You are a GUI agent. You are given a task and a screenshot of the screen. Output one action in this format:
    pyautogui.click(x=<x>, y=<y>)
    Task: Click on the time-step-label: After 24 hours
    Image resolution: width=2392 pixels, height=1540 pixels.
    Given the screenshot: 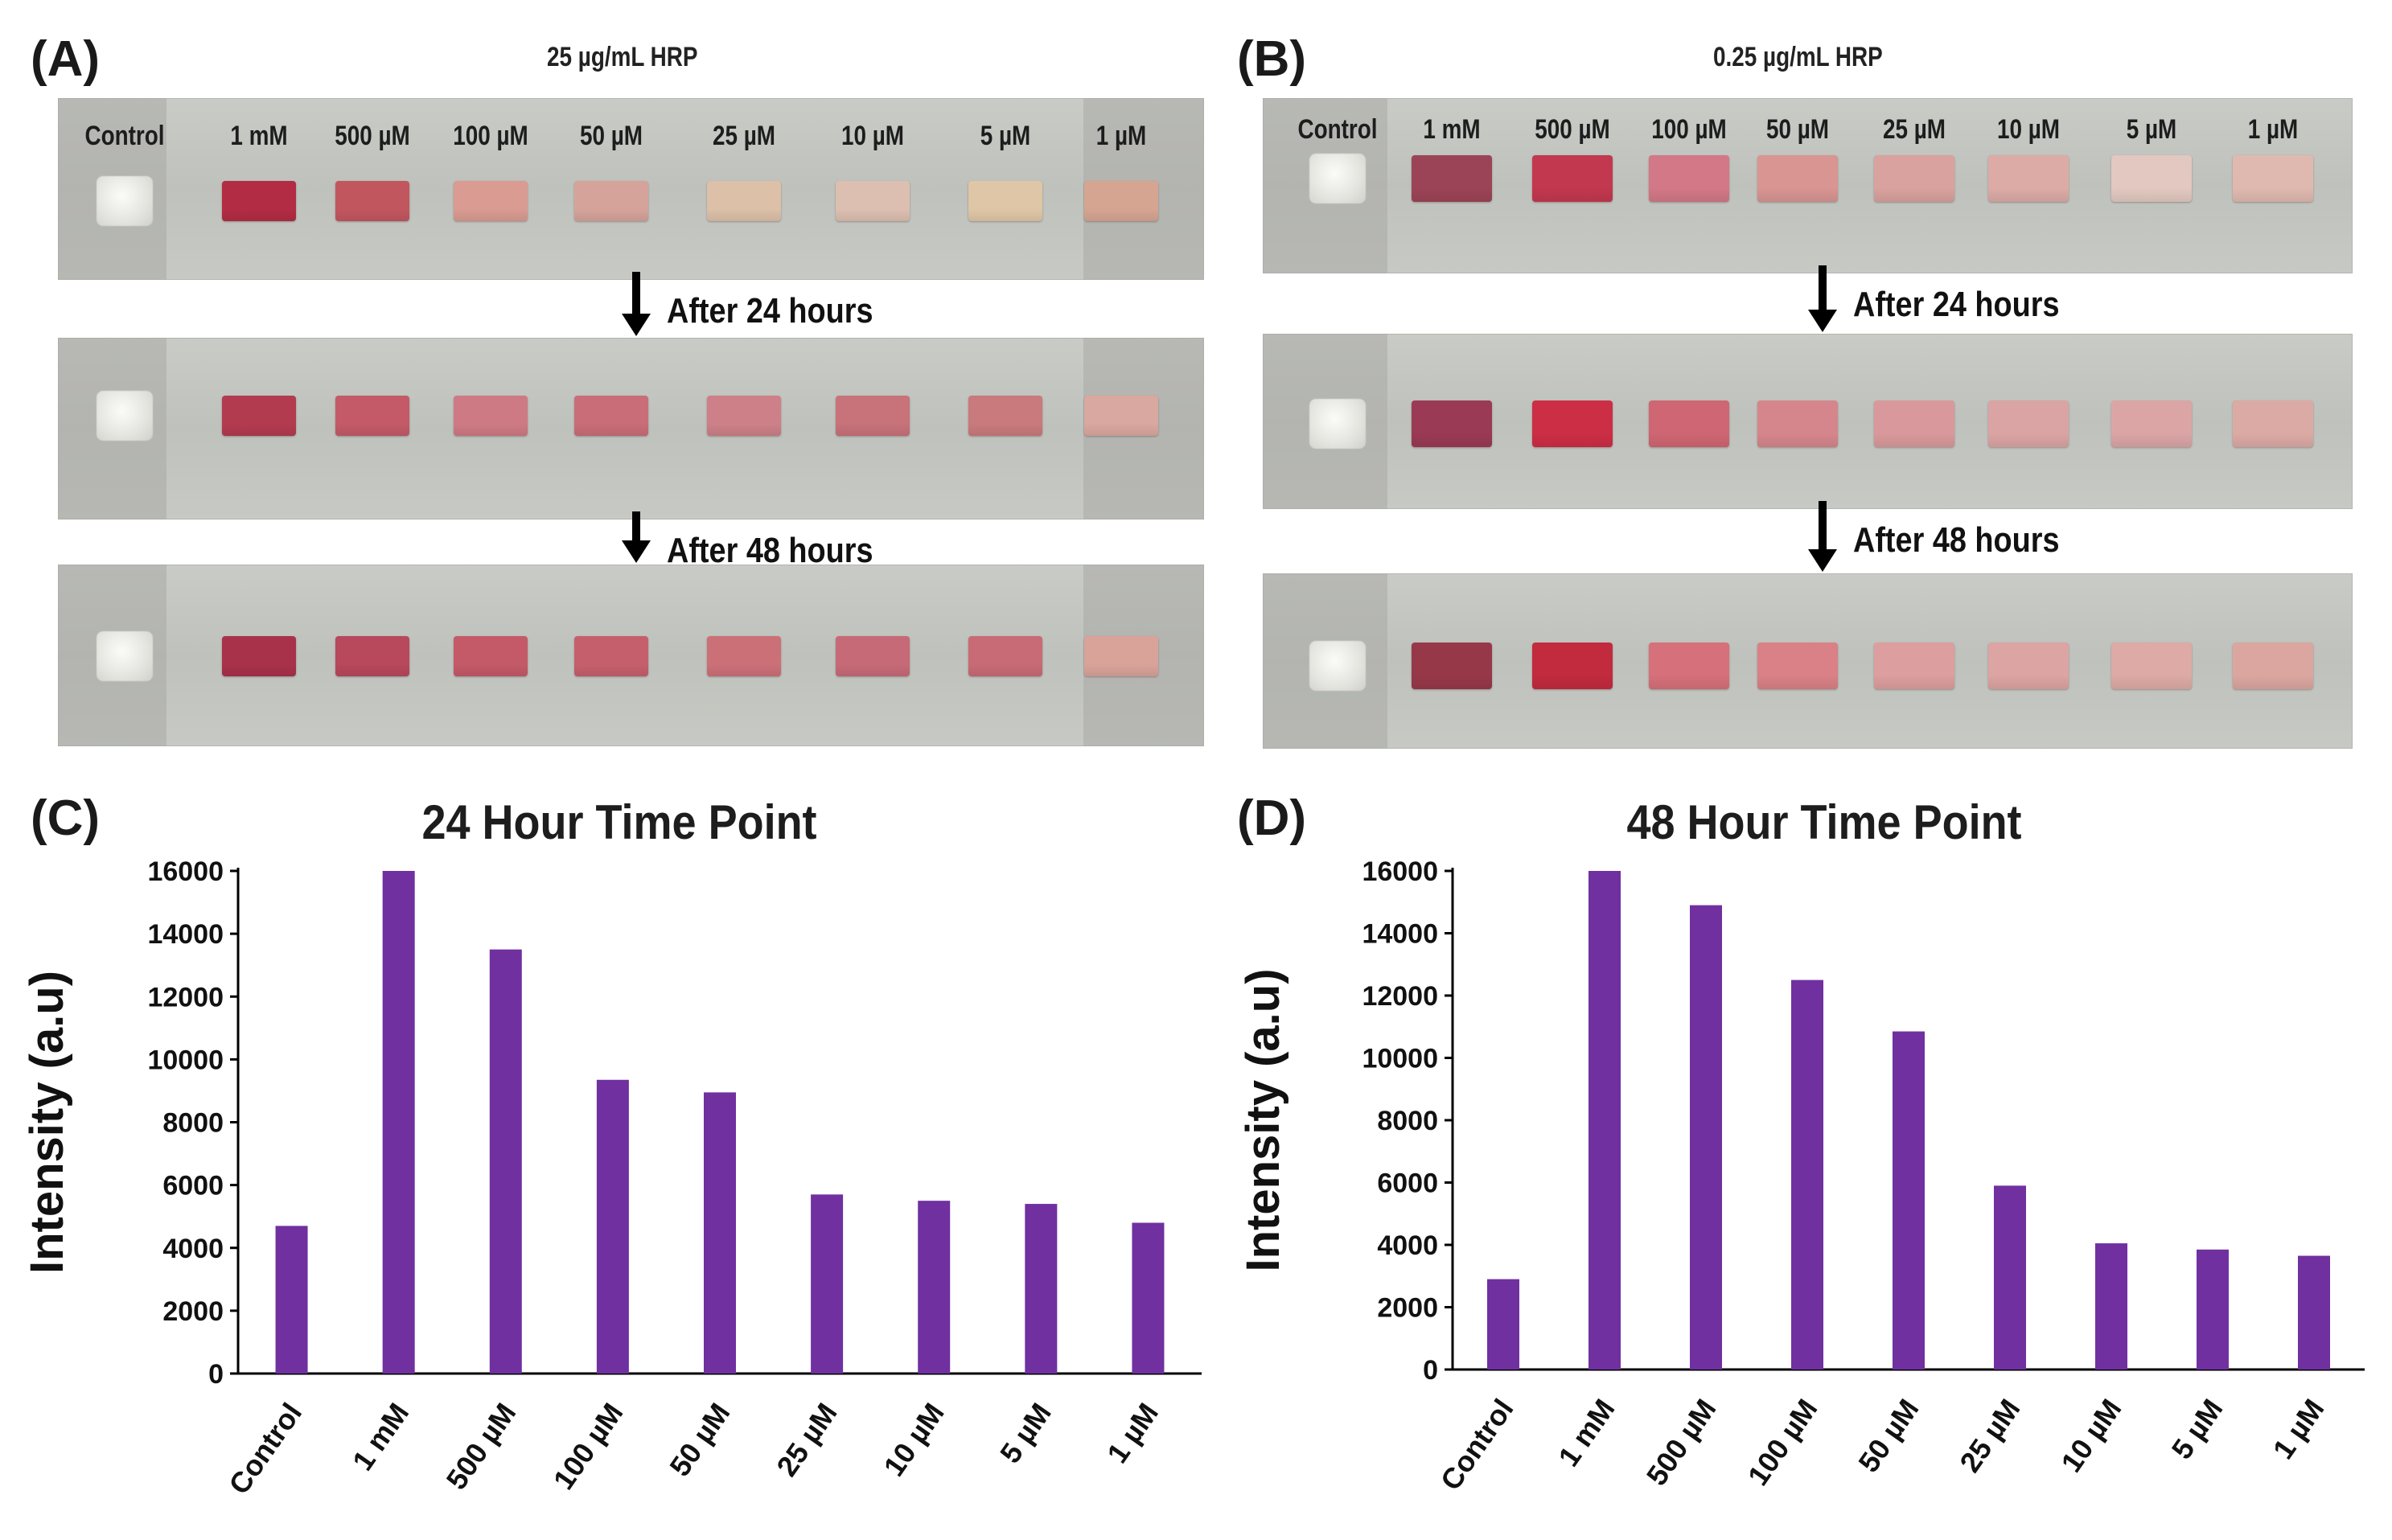 What is the action you would take?
    pyautogui.click(x=1957, y=304)
    